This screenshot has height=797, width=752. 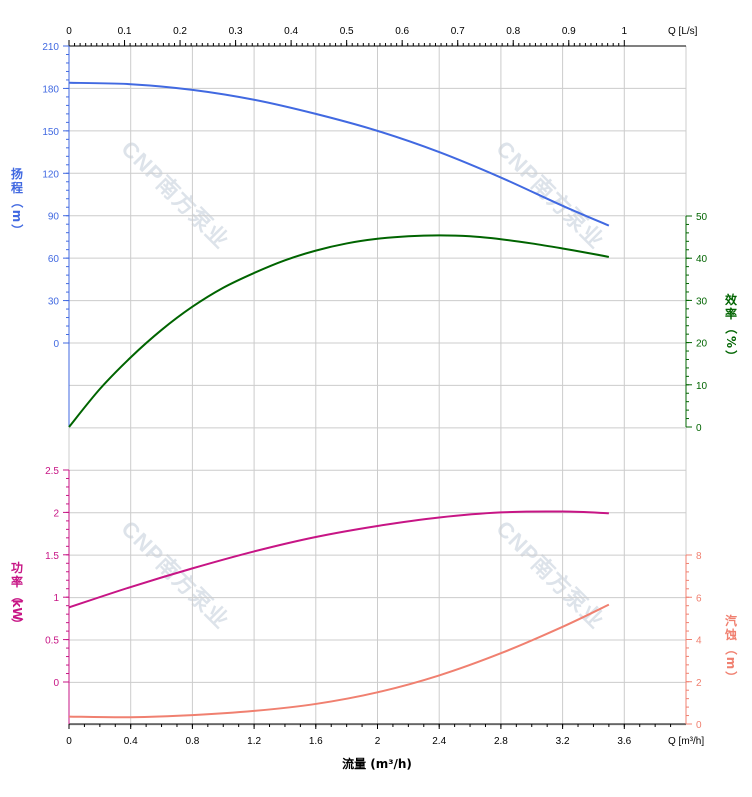 What do you see at coordinates (730, 634) in the screenshot?
I see `npsh-axis-label-char: 蚀` at bounding box center [730, 634].